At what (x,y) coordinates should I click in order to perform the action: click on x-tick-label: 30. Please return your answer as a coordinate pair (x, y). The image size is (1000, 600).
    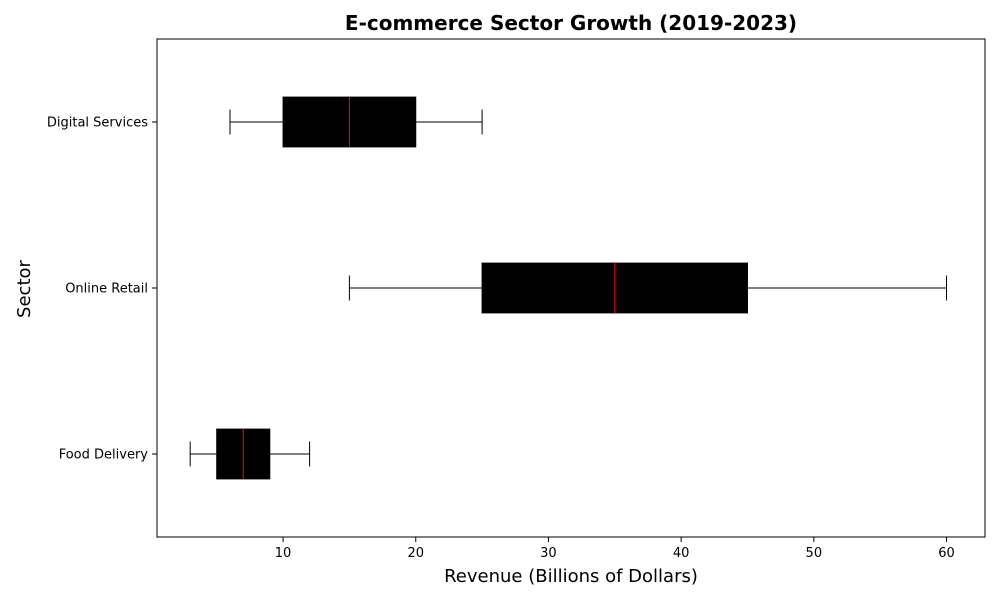
    Looking at the image, I should click on (548, 553).